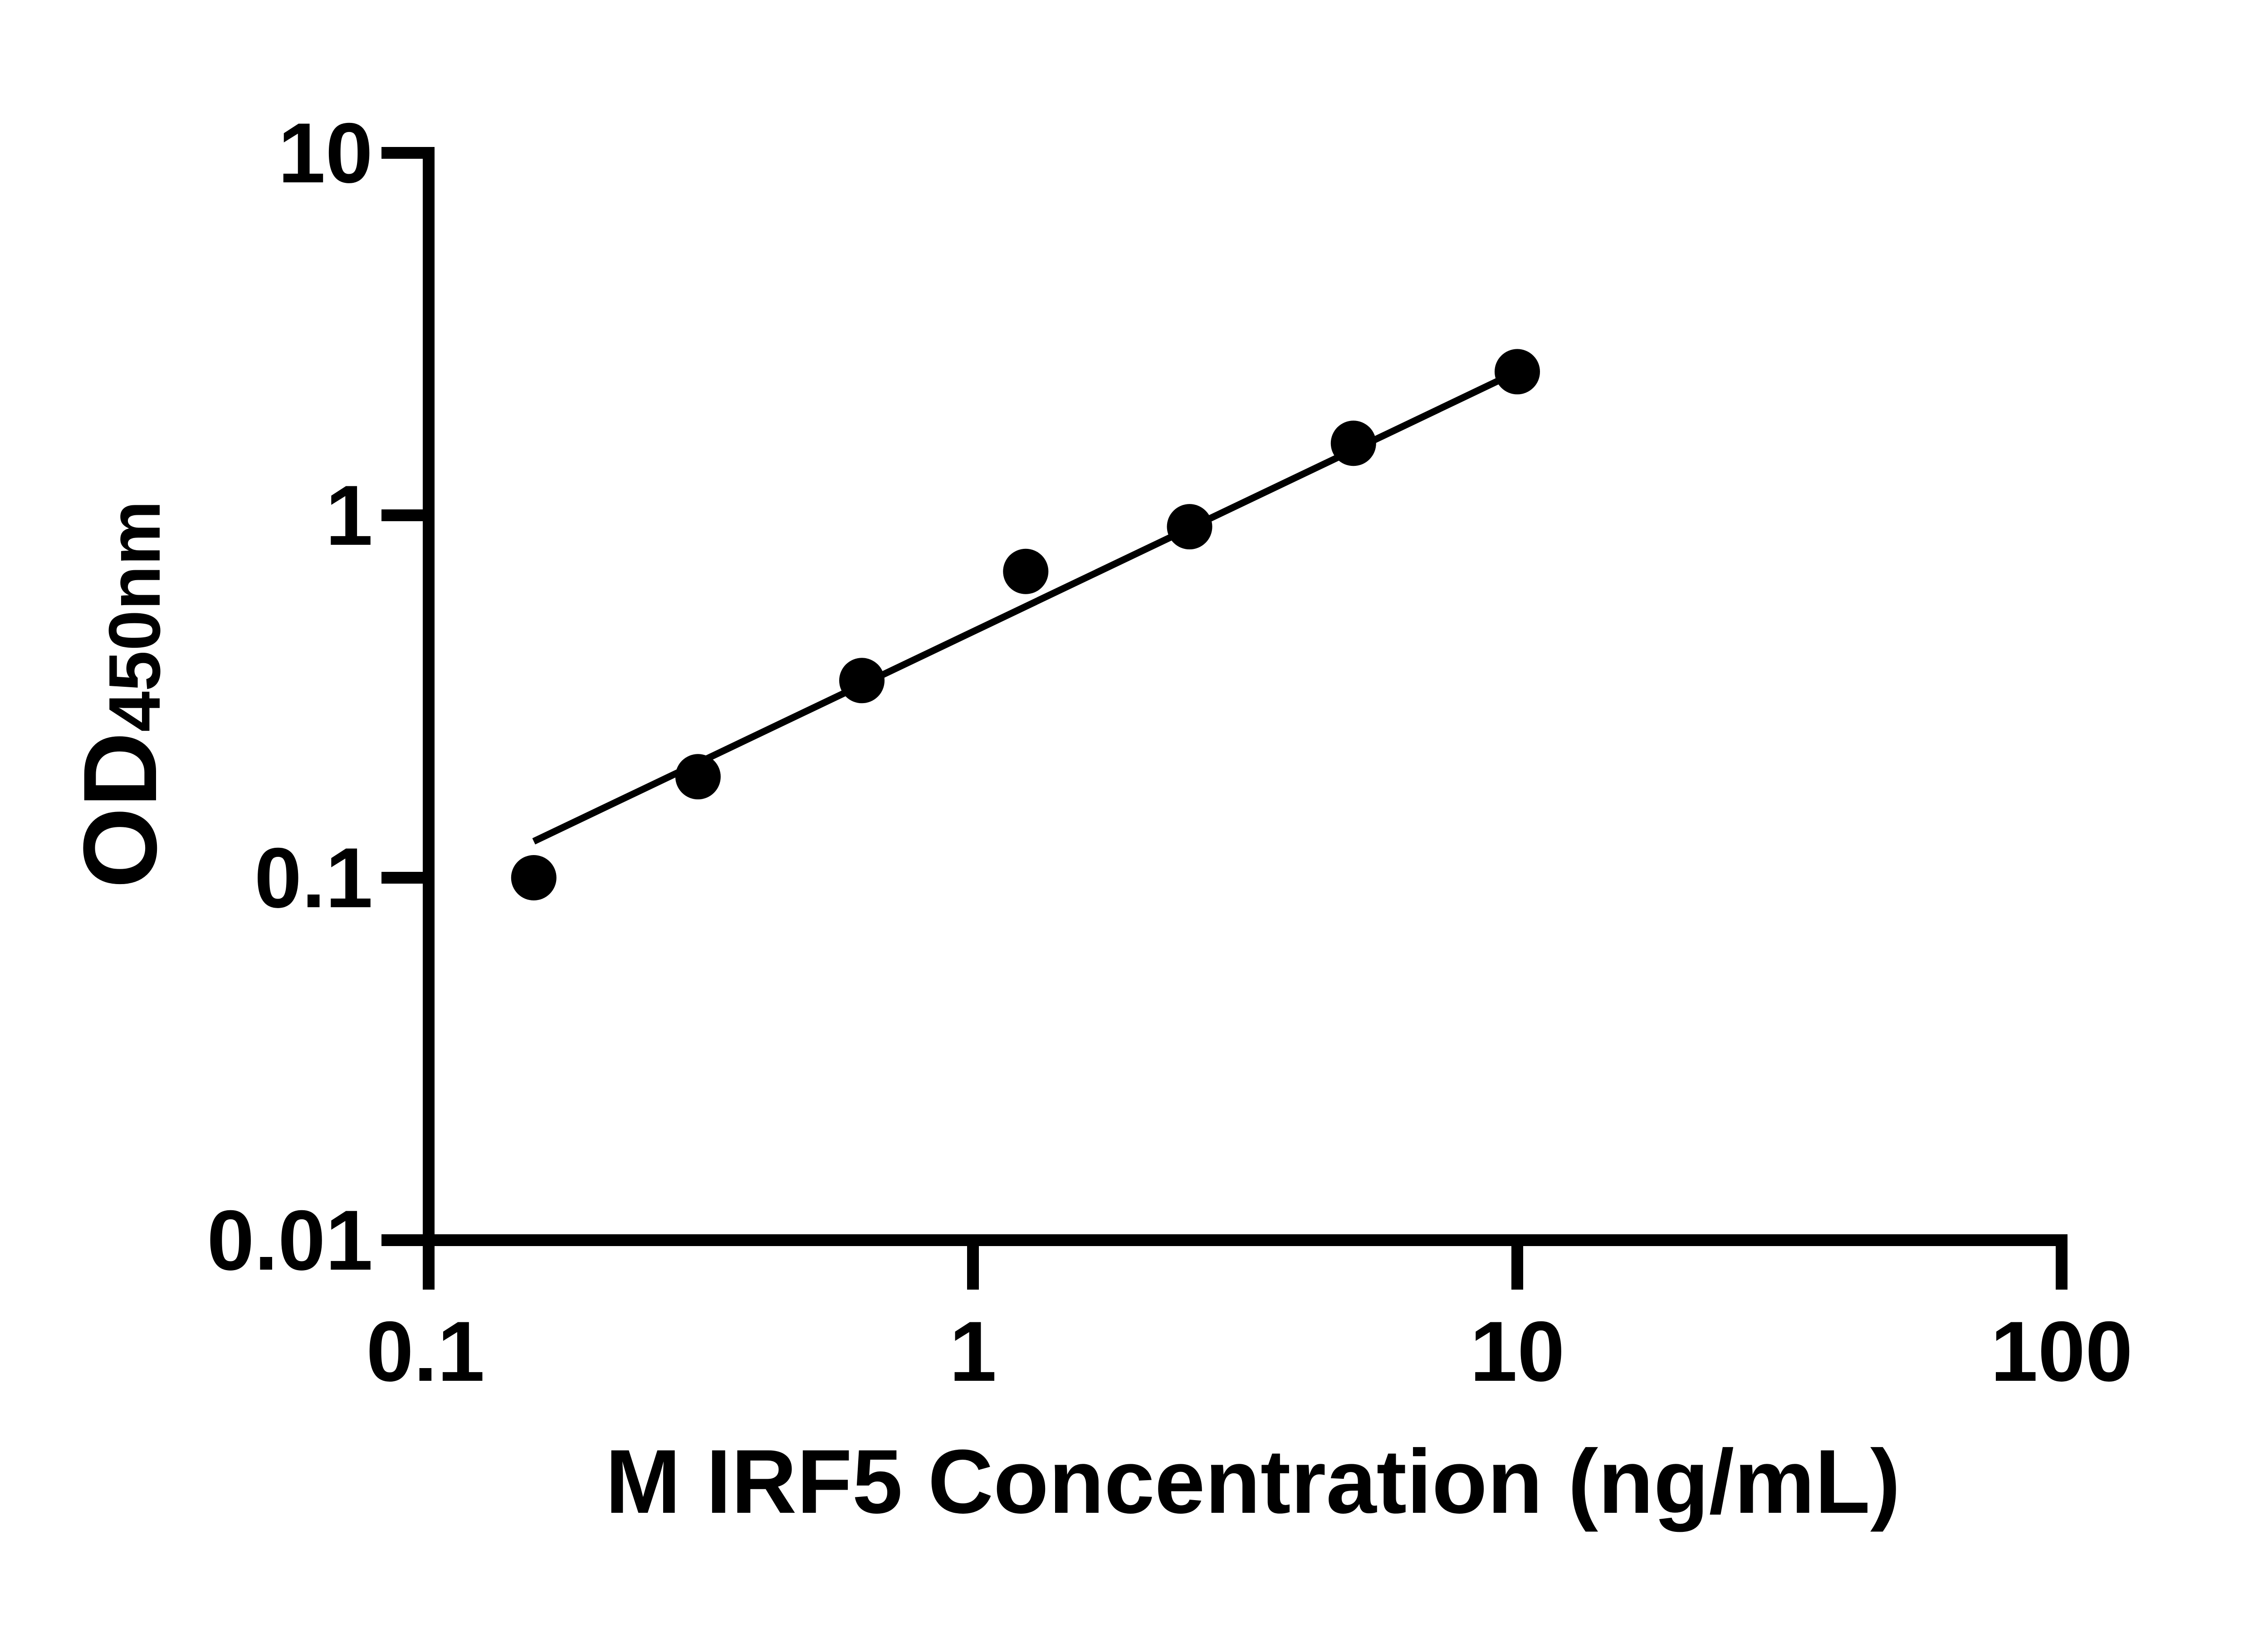  What do you see at coordinates (1518, 1351) in the screenshot?
I see `x-tick-label-10: 10` at bounding box center [1518, 1351].